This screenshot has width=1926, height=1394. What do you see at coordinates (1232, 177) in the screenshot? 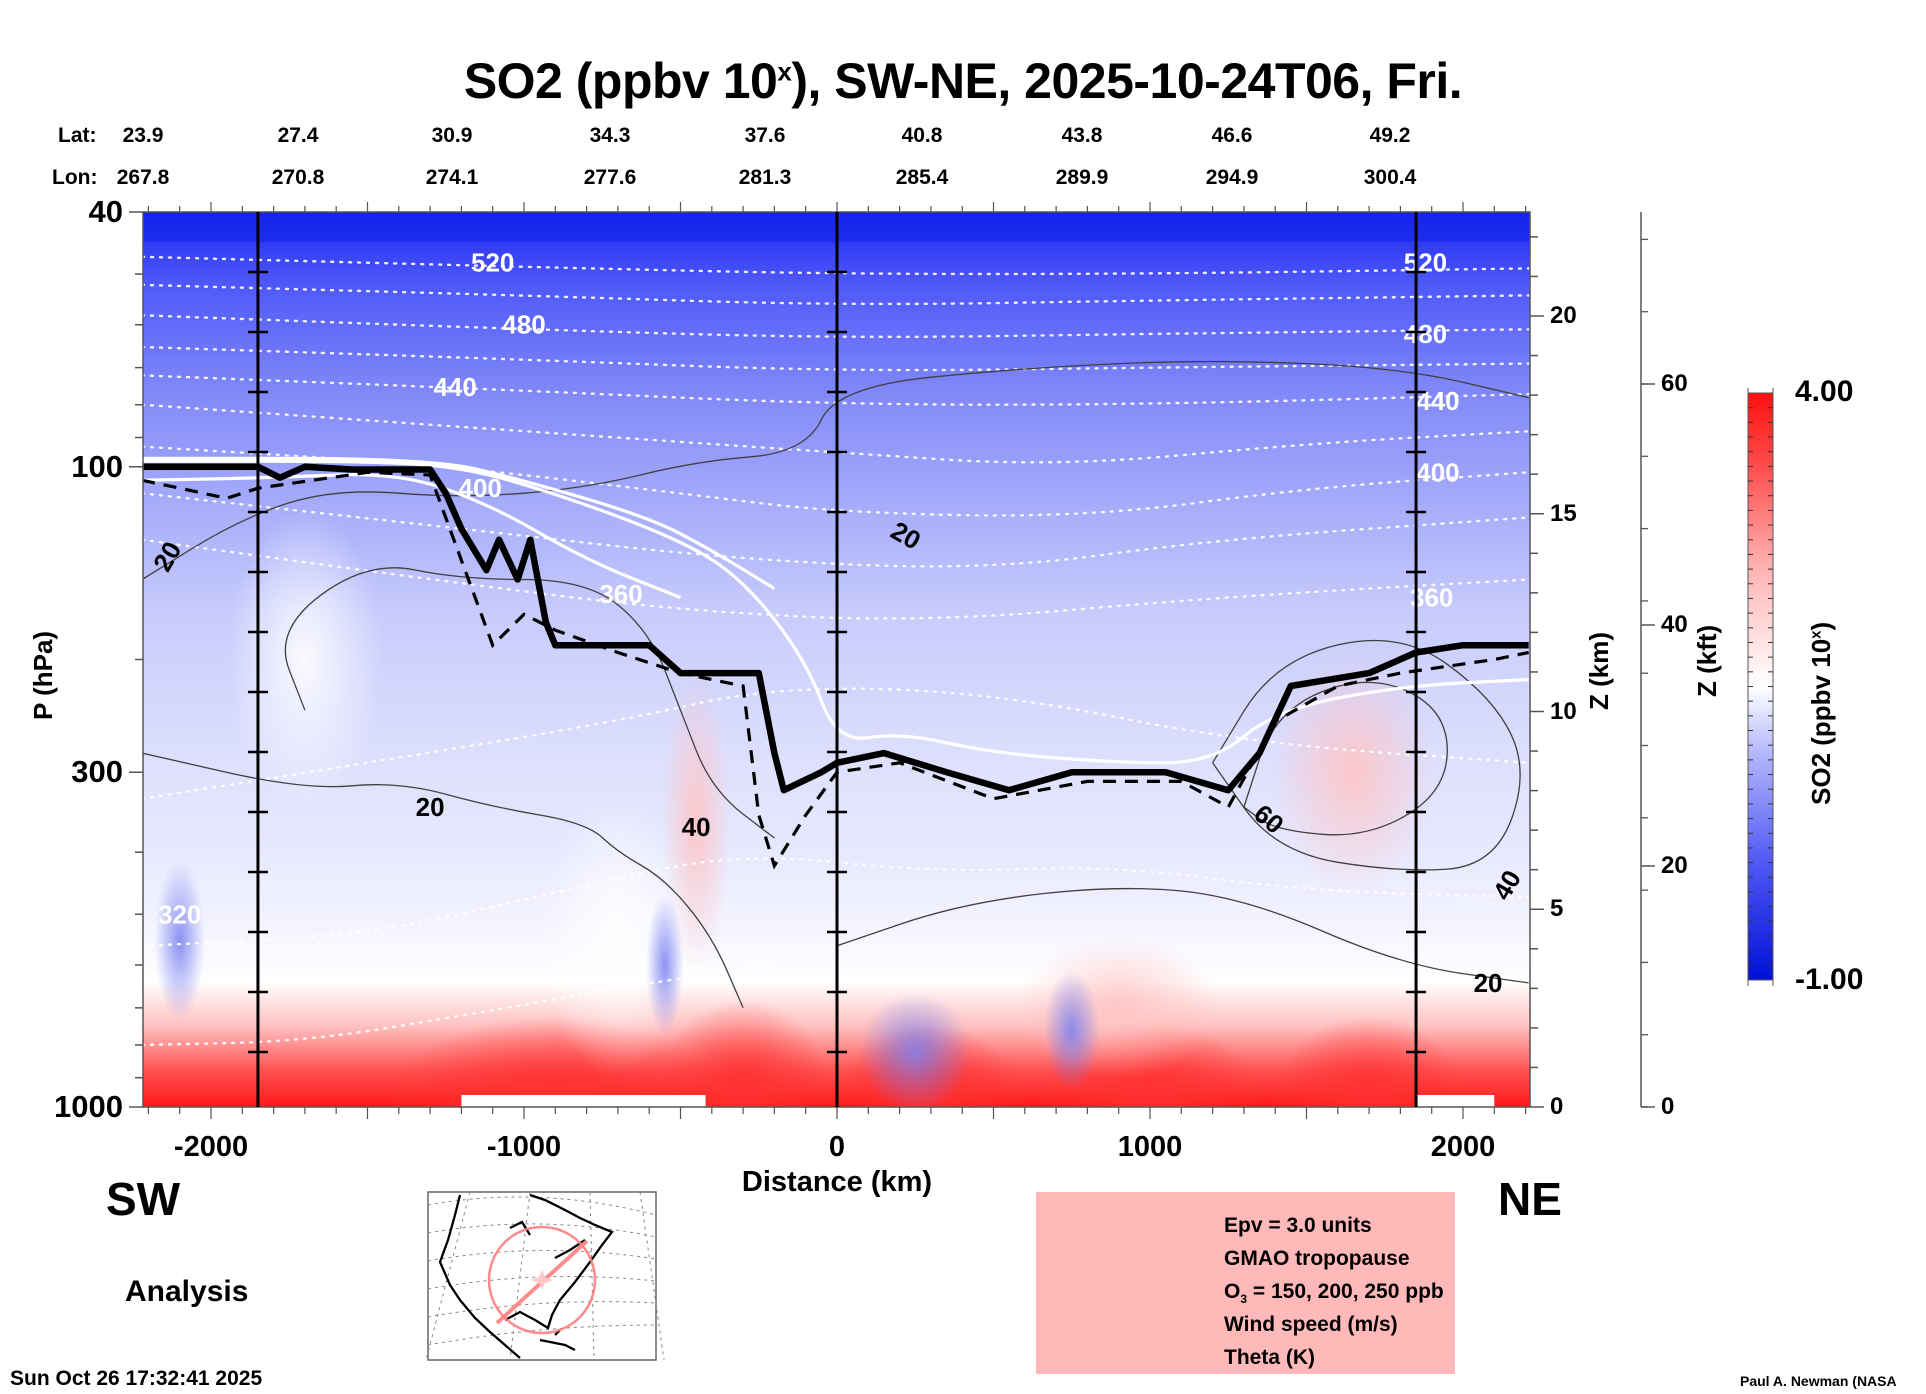
I see `header-lon-value: 294.9` at bounding box center [1232, 177].